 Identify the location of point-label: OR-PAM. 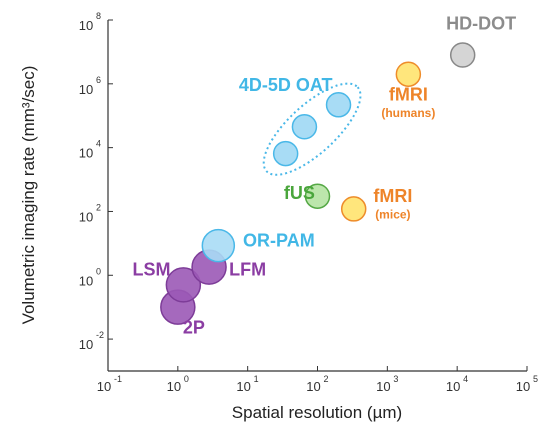
(279, 240).